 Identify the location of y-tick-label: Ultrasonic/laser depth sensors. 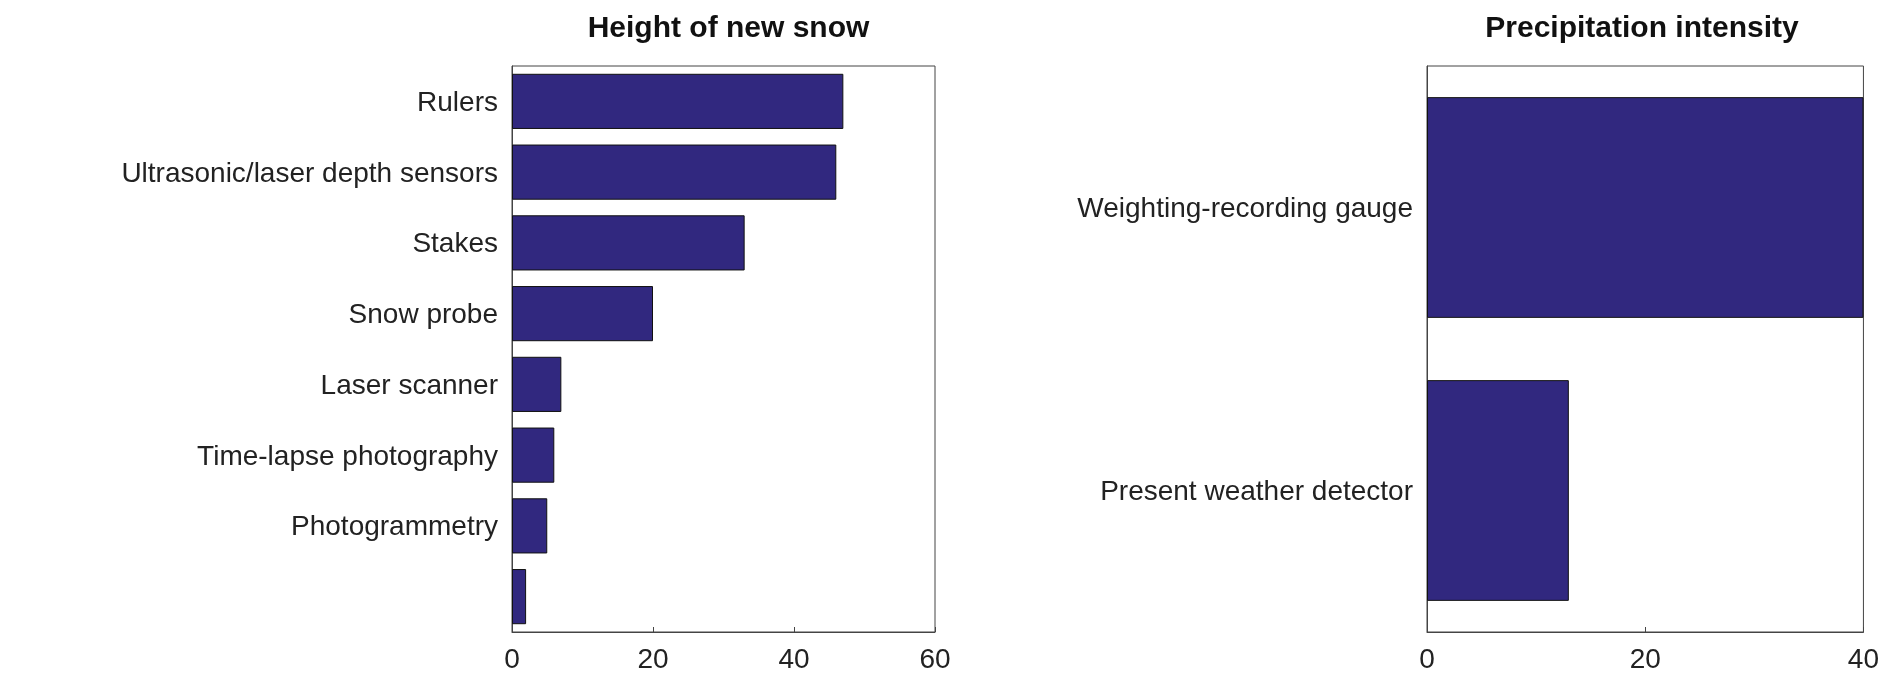
(309, 172).